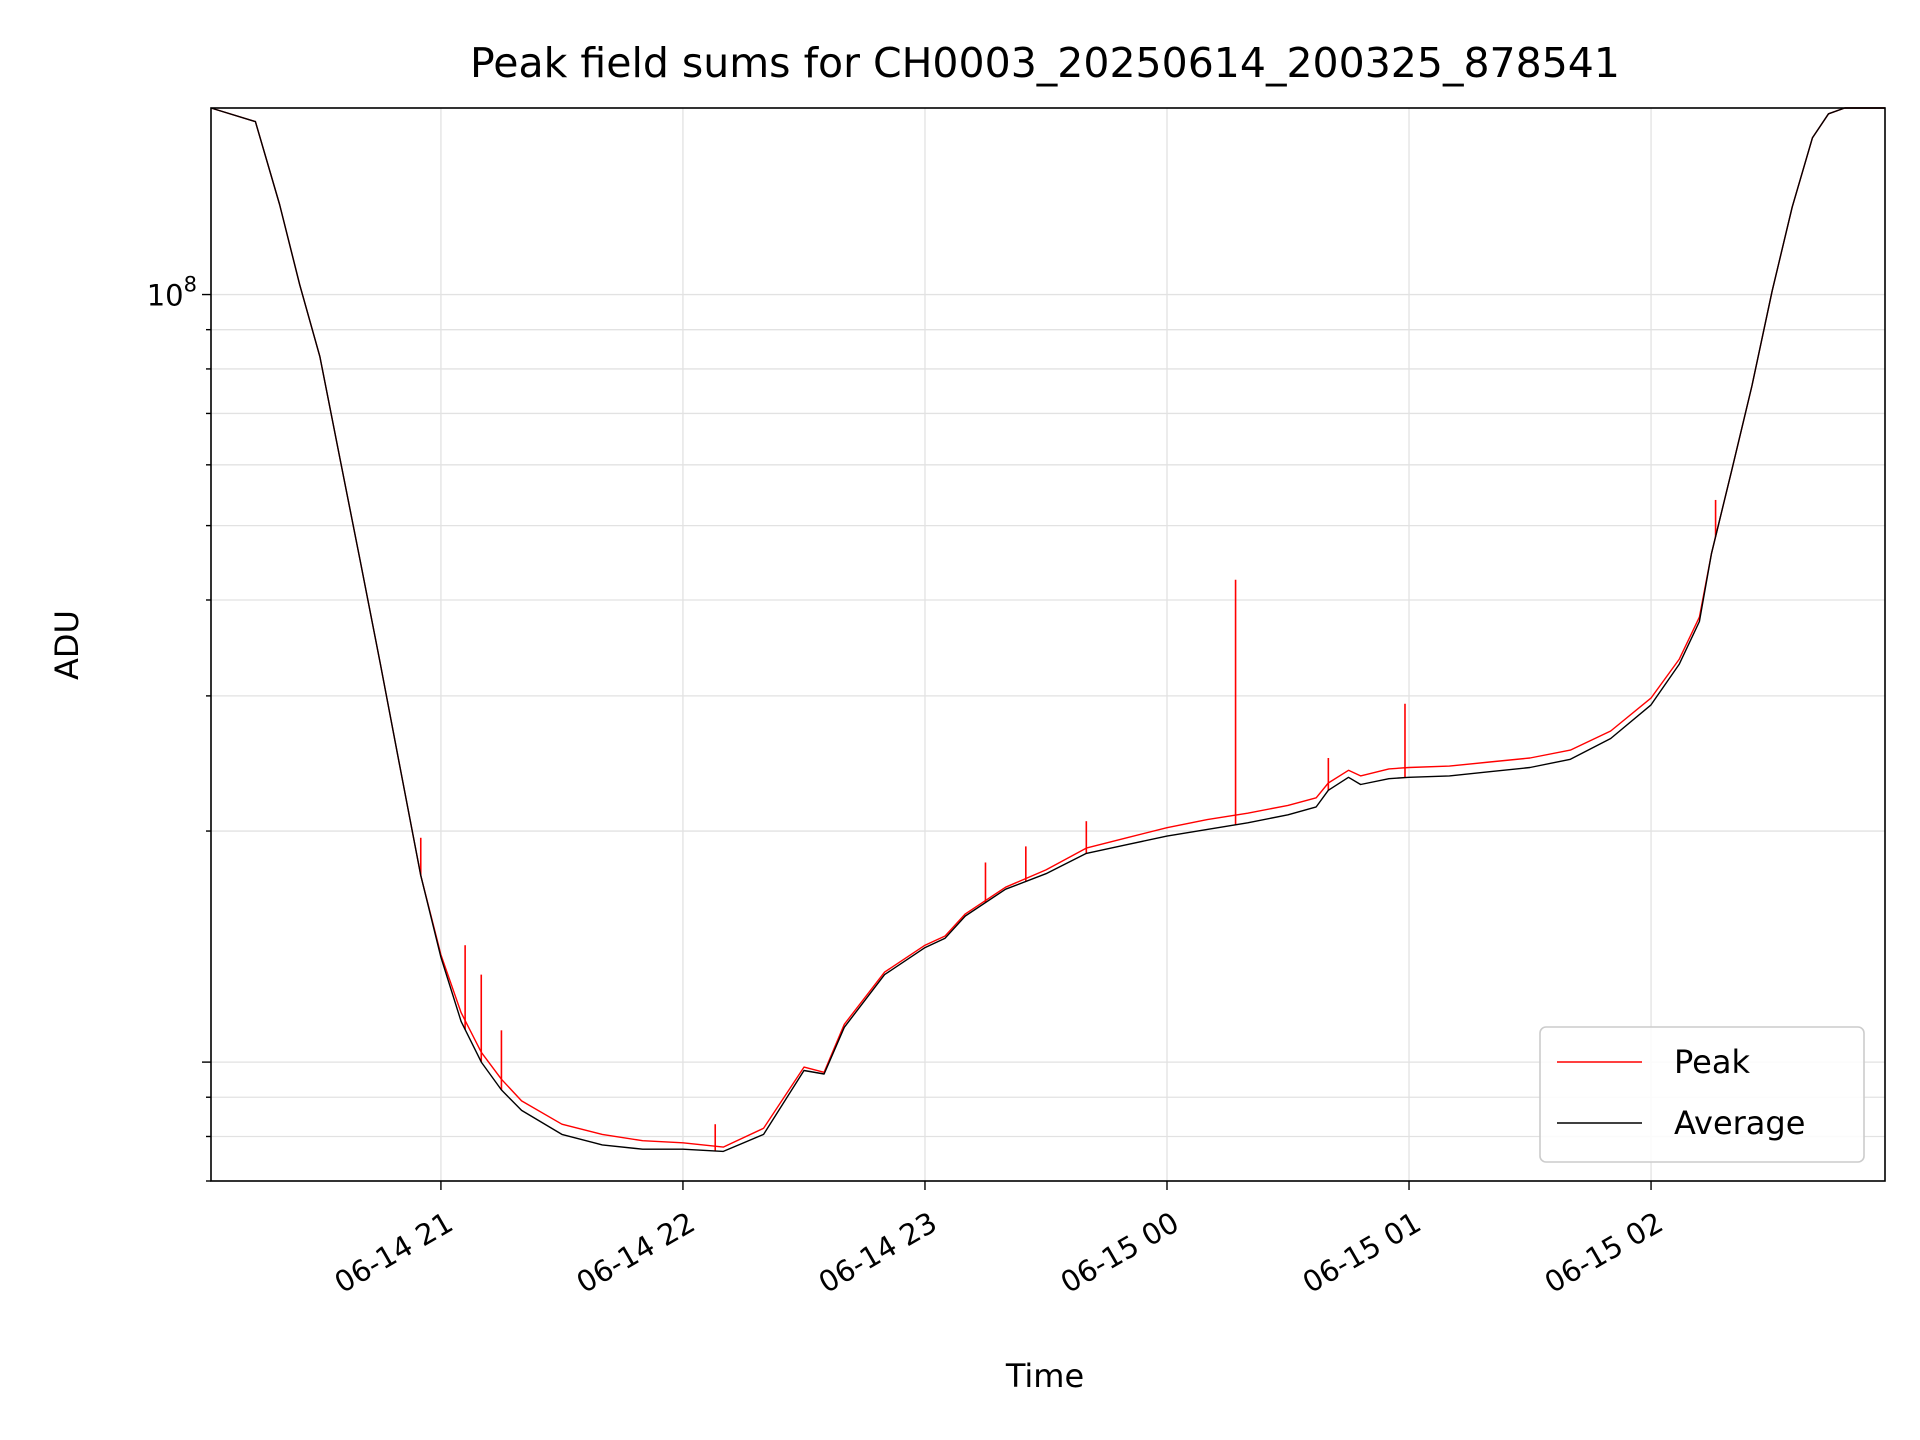 The height and width of the screenshot is (1440, 1920). What do you see at coordinates (1712, 1062) in the screenshot?
I see `legend-label-peak: Peak` at bounding box center [1712, 1062].